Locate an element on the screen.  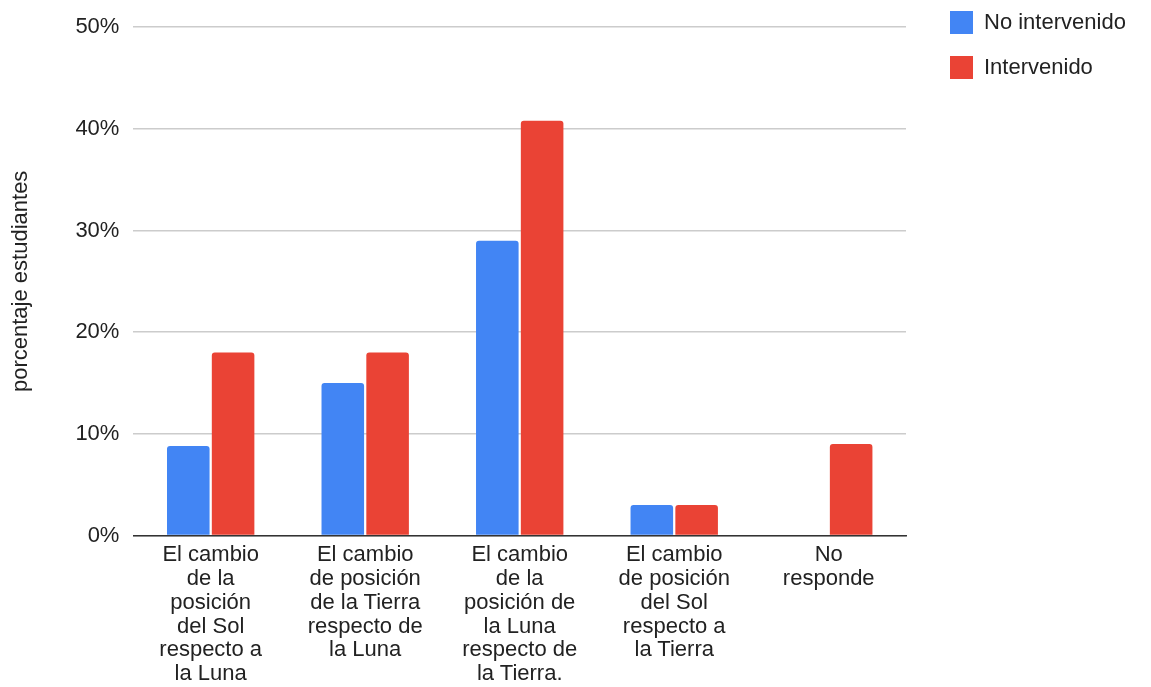
y-tick-label: 20% is located at coordinates (97, 331).